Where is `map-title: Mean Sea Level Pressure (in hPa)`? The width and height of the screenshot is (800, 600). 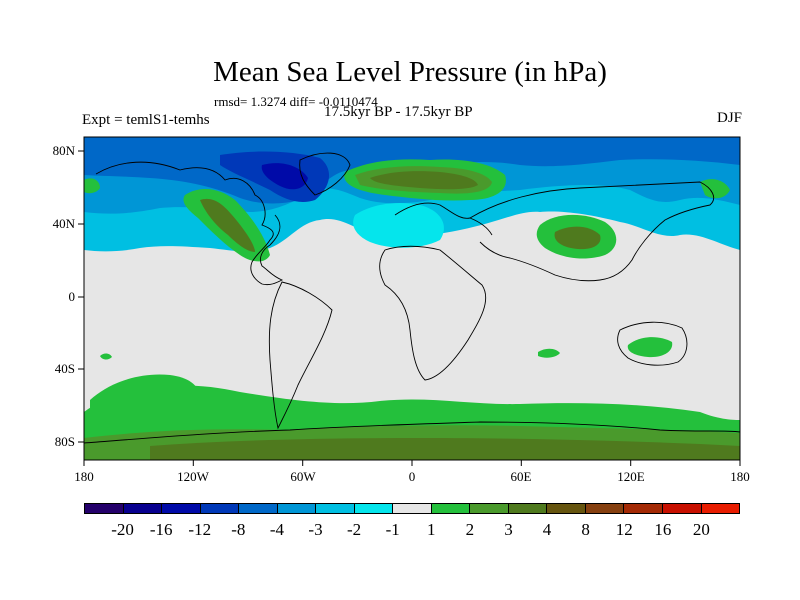 map-title: Mean Sea Level Pressure (in hPa) is located at coordinates (410, 72).